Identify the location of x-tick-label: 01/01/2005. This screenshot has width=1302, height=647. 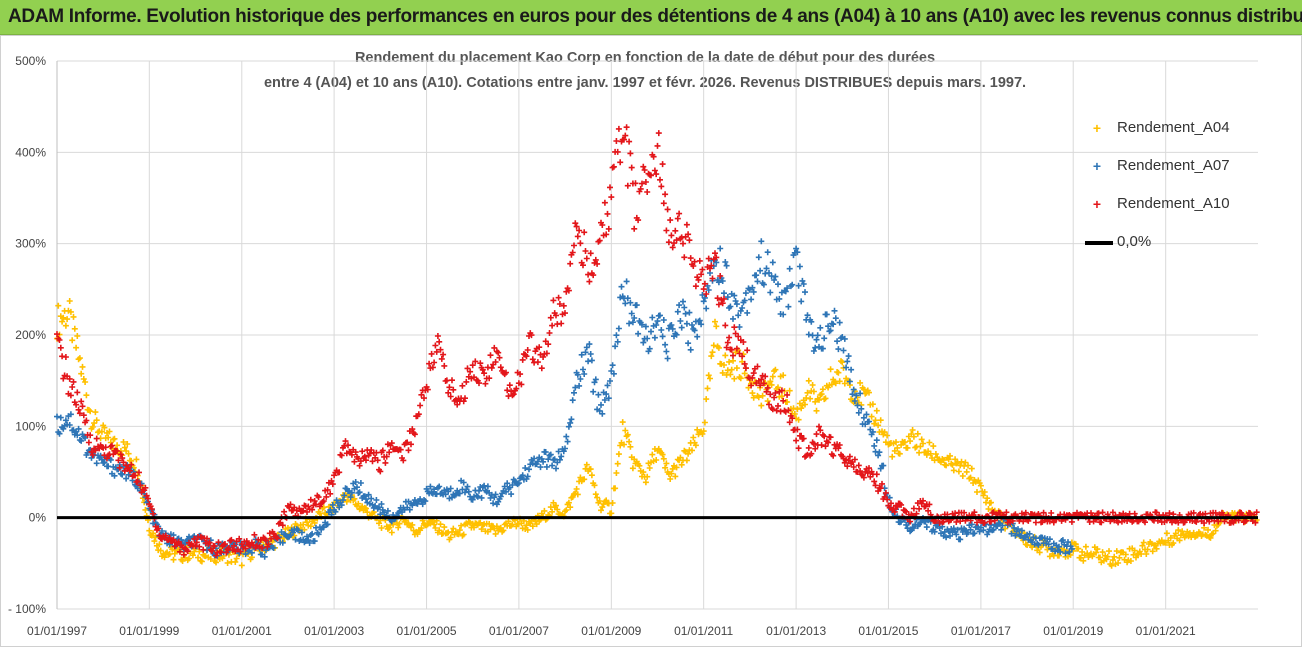
(427, 631).